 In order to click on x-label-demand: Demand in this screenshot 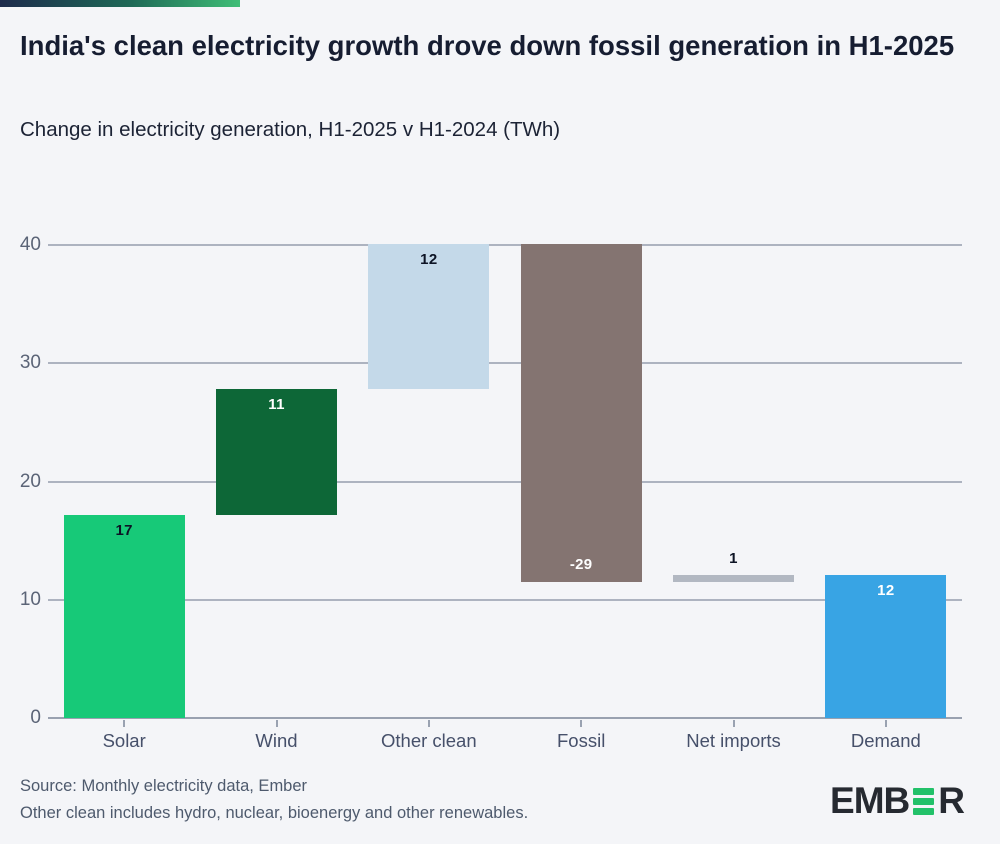, I will do `click(885, 740)`.